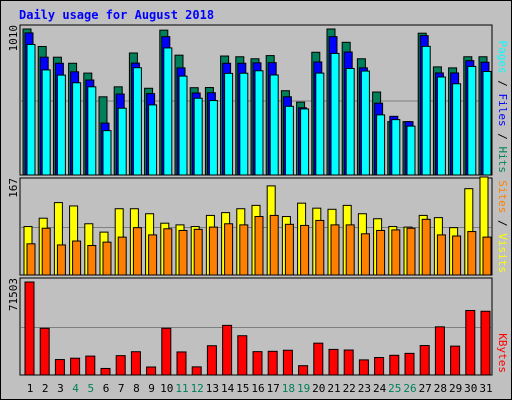  What do you see at coordinates (60, 388) in the screenshot?
I see `x-tick-label: 3` at bounding box center [60, 388].